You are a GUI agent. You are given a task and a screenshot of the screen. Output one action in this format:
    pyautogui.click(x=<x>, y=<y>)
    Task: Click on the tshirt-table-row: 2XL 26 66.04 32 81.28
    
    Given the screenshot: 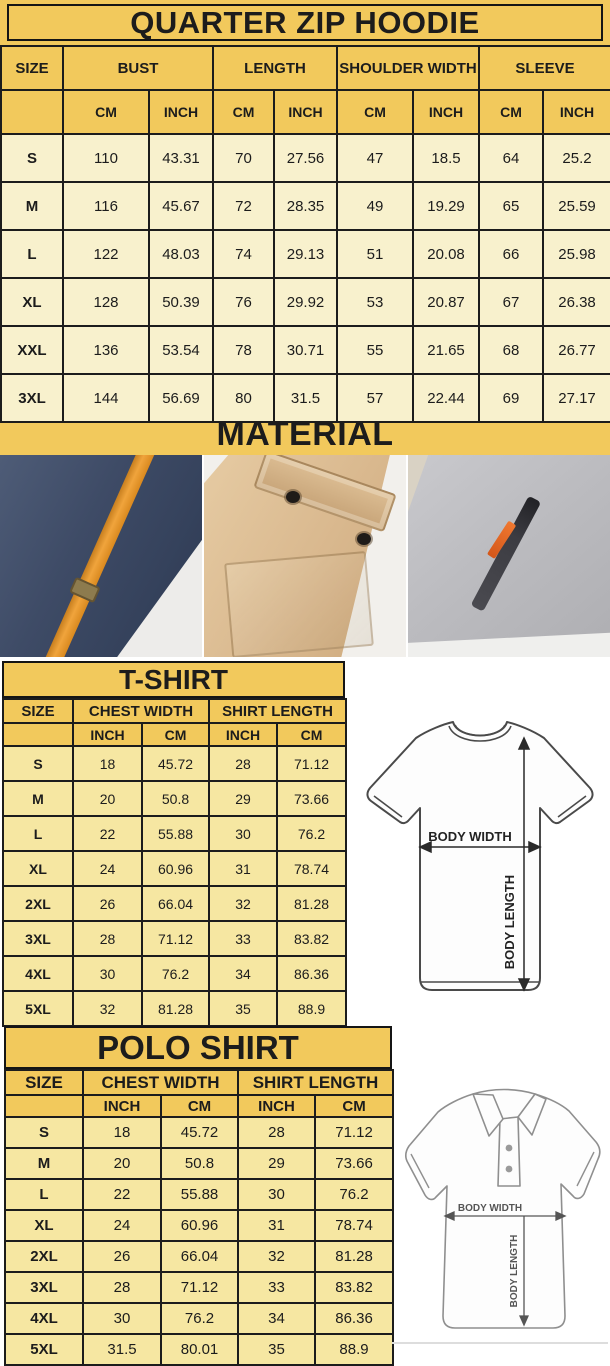 What is the action you would take?
    pyautogui.click(x=175, y=903)
    